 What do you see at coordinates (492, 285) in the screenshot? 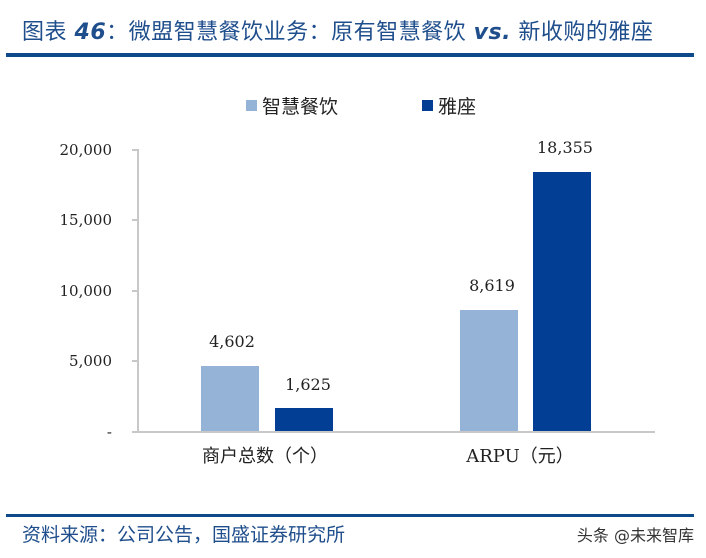
I see `data-label-arpu-series1: 8,619` at bounding box center [492, 285].